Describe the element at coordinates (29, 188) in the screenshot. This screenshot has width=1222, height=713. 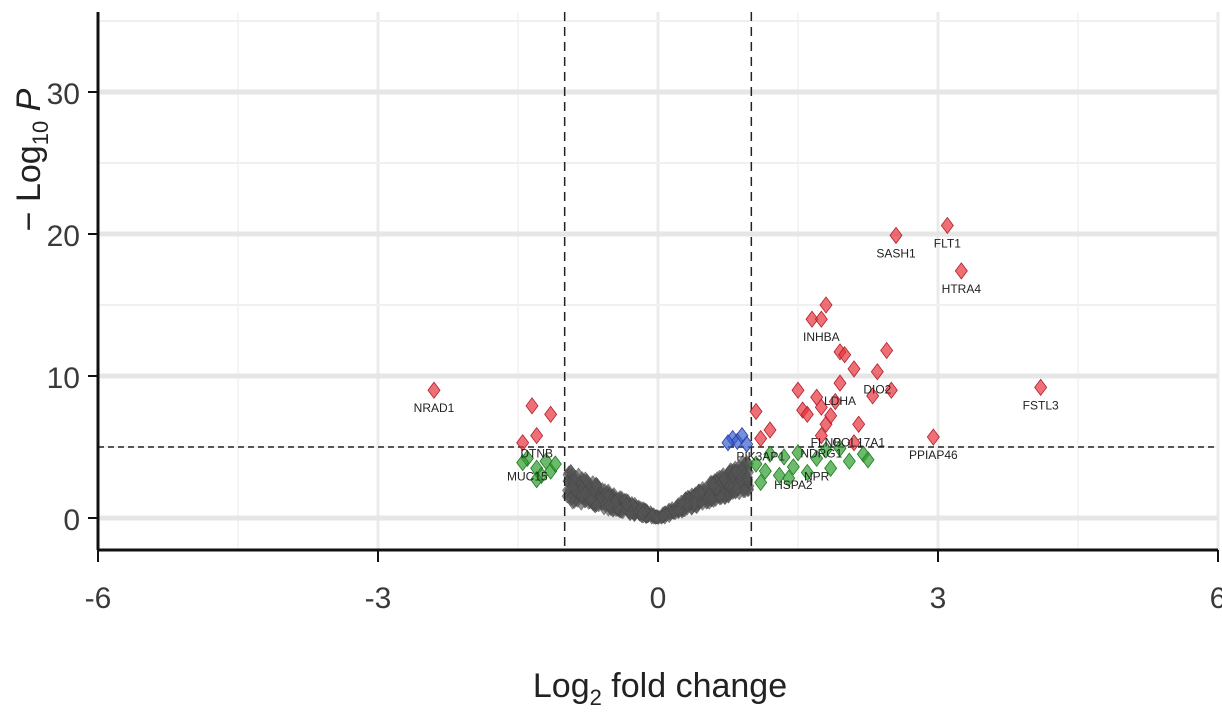
I see `y-axis-title-prefix: − Log` at that location.